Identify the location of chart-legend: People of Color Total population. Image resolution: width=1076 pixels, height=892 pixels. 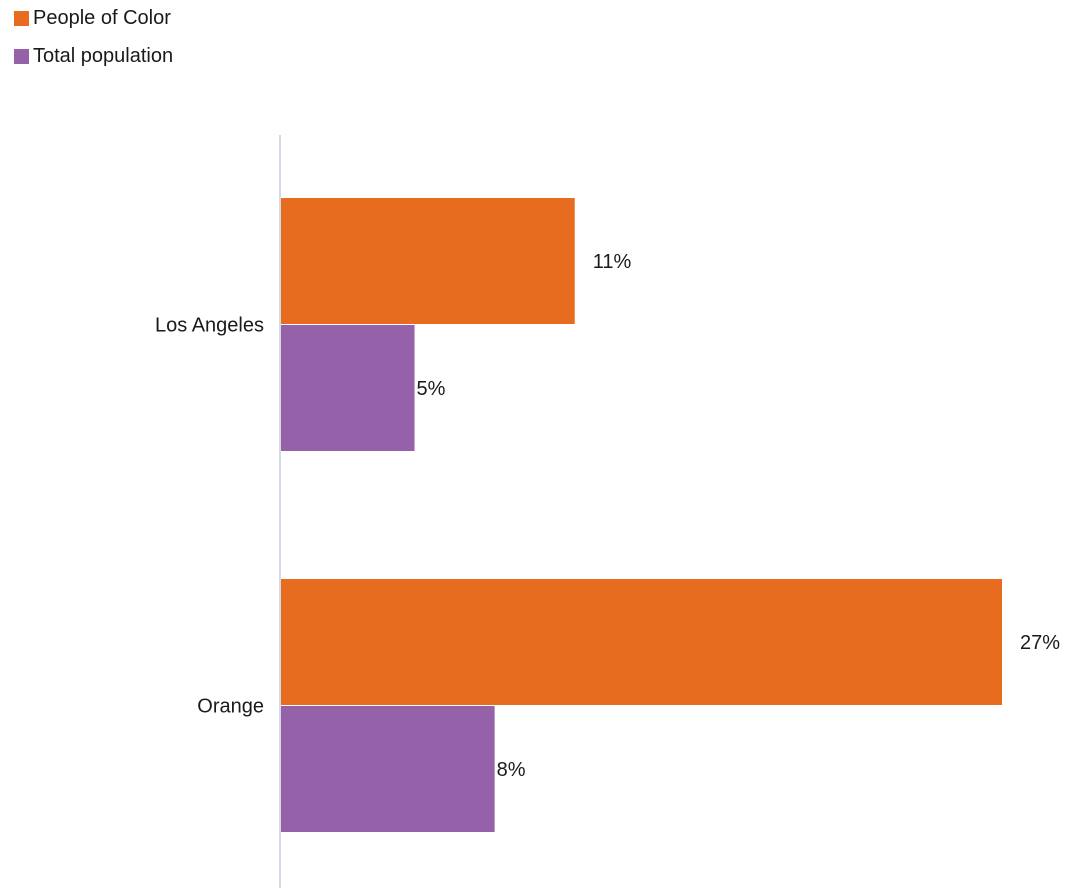
(93, 44).